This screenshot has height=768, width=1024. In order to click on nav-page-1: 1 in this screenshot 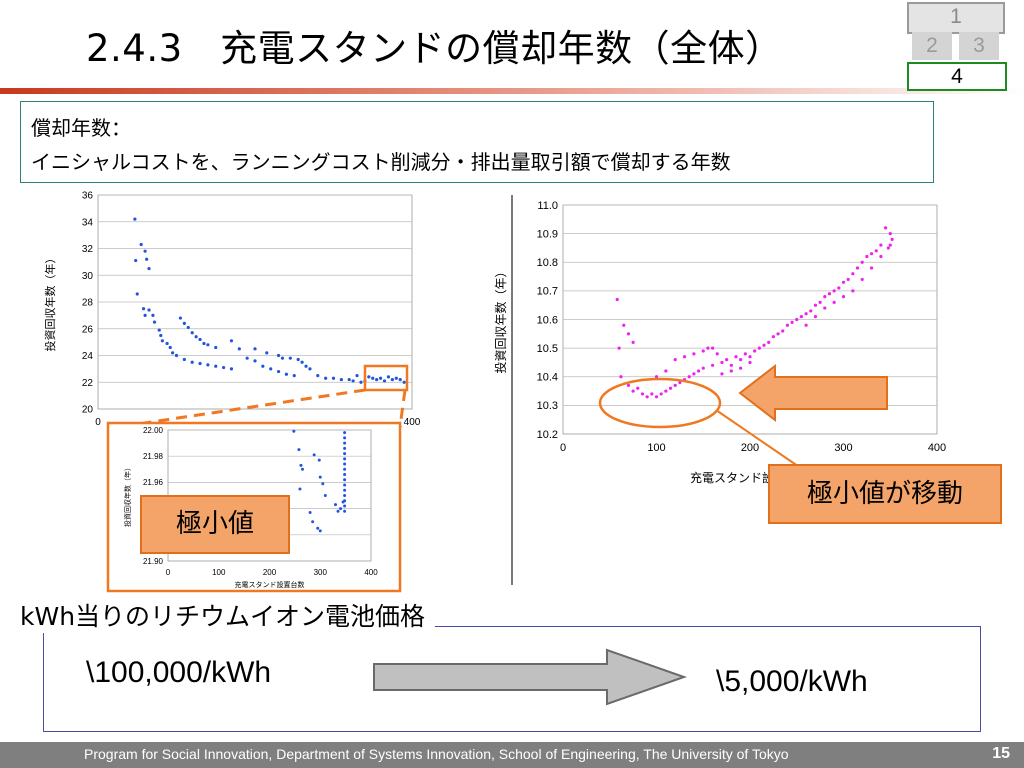, I will do `click(956, 18)`.